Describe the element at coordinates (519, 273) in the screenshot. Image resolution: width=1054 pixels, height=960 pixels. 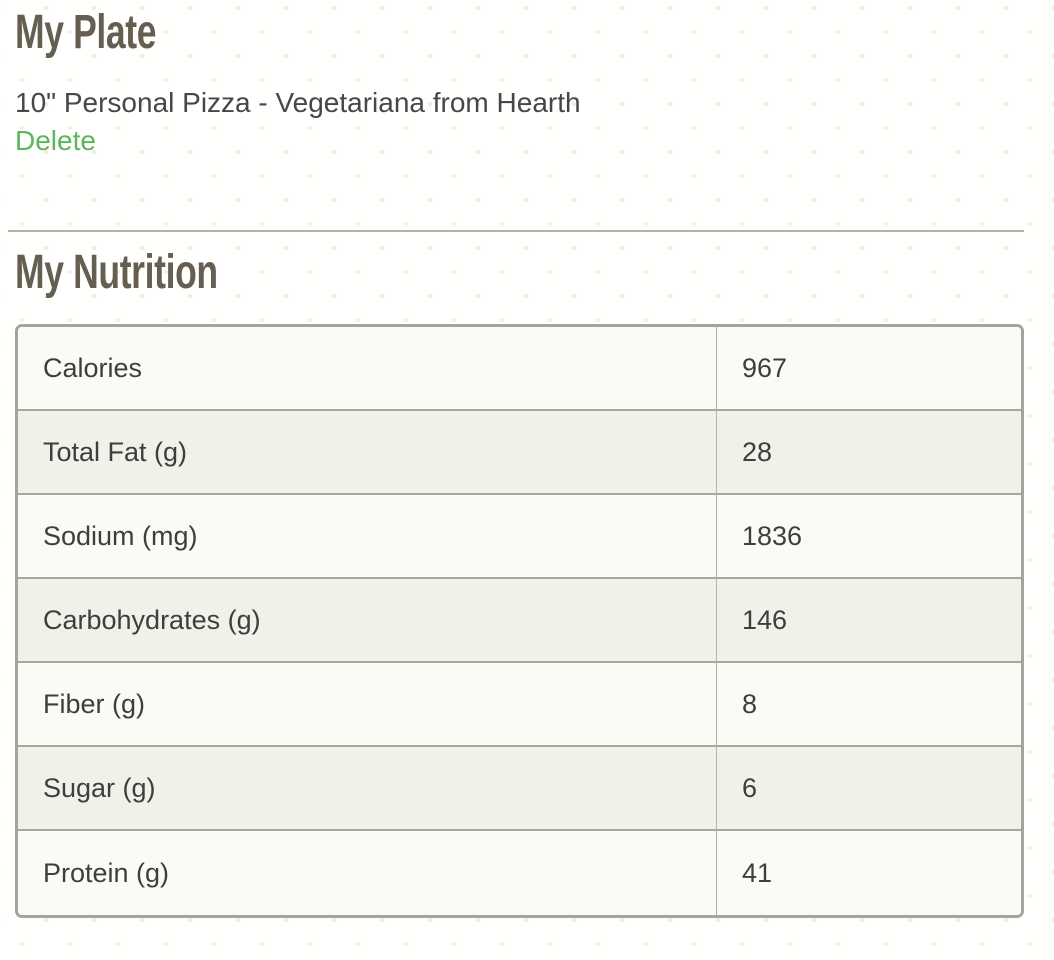
I see `my-nutrition-heading: My Nutrition` at that location.